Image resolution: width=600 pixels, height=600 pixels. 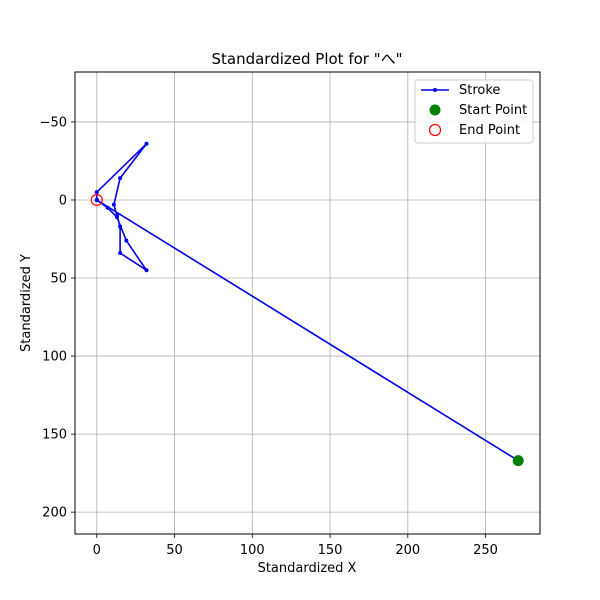 What do you see at coordinates (252, 550) in the screenshot?
I see `x-tick-label: 100` at bounding box center [252, 550].